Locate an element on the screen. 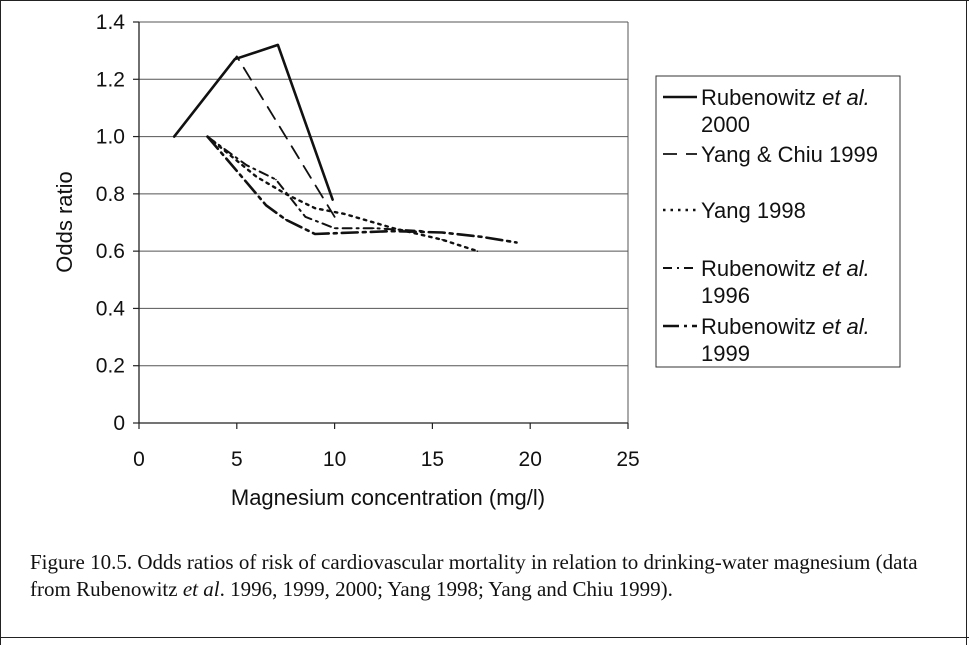 The image size is (969, 645). legend-label-year-5: 1999 is located at coordinates (725, 353).